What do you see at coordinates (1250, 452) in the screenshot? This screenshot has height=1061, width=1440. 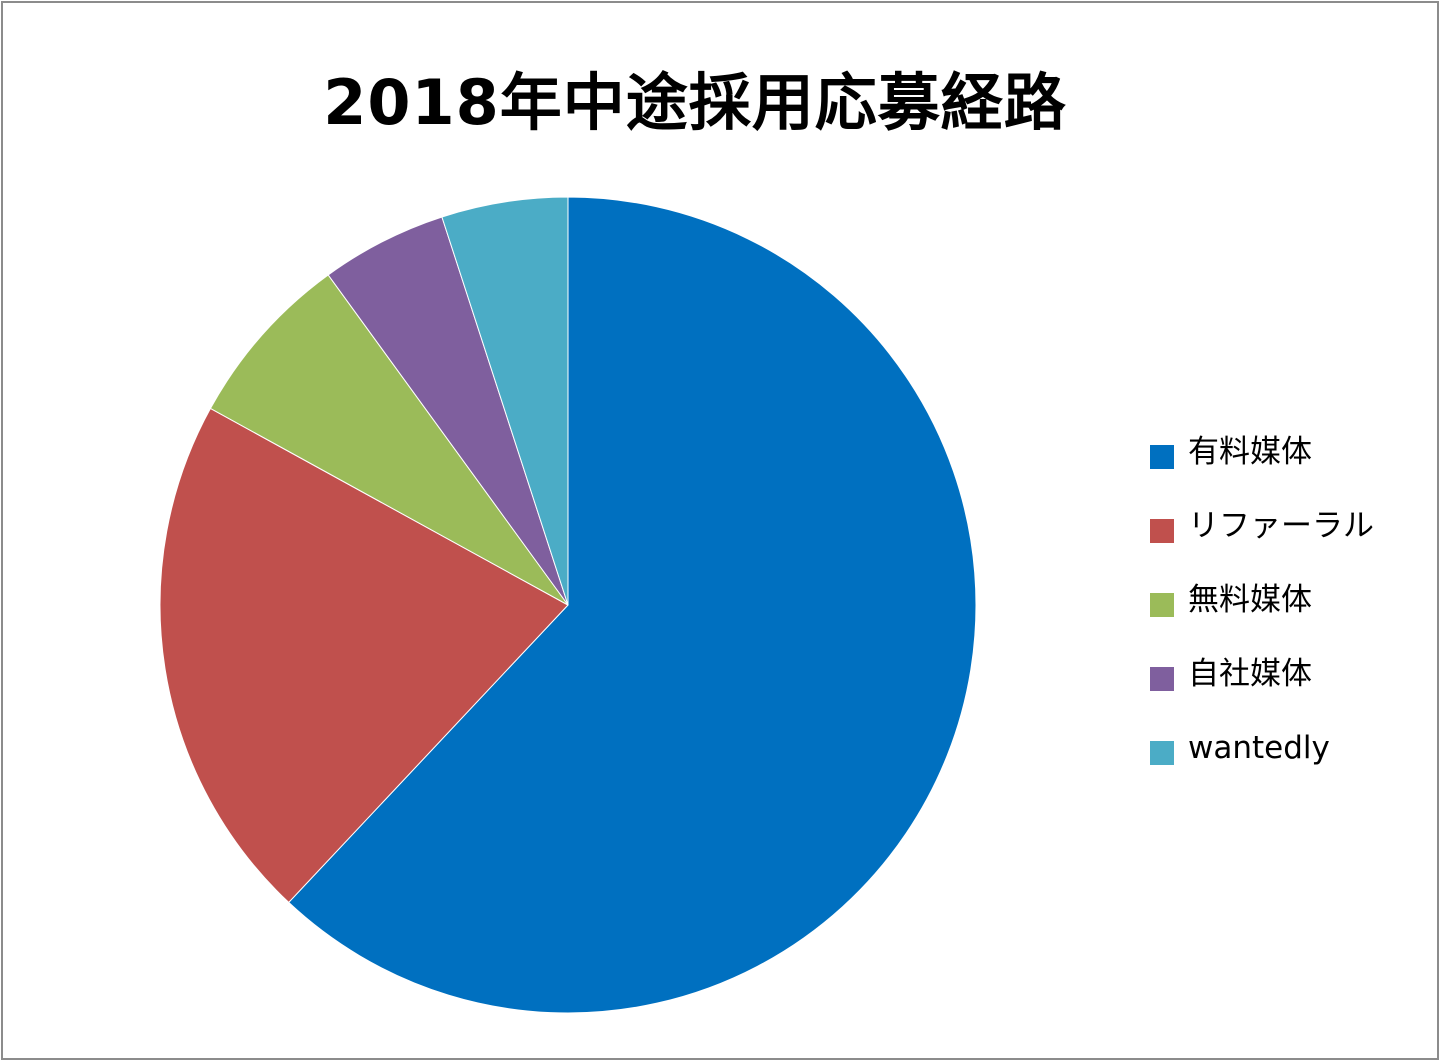 I see `legend-label-0: 有料媒体` at bounding box center [1250, 452].